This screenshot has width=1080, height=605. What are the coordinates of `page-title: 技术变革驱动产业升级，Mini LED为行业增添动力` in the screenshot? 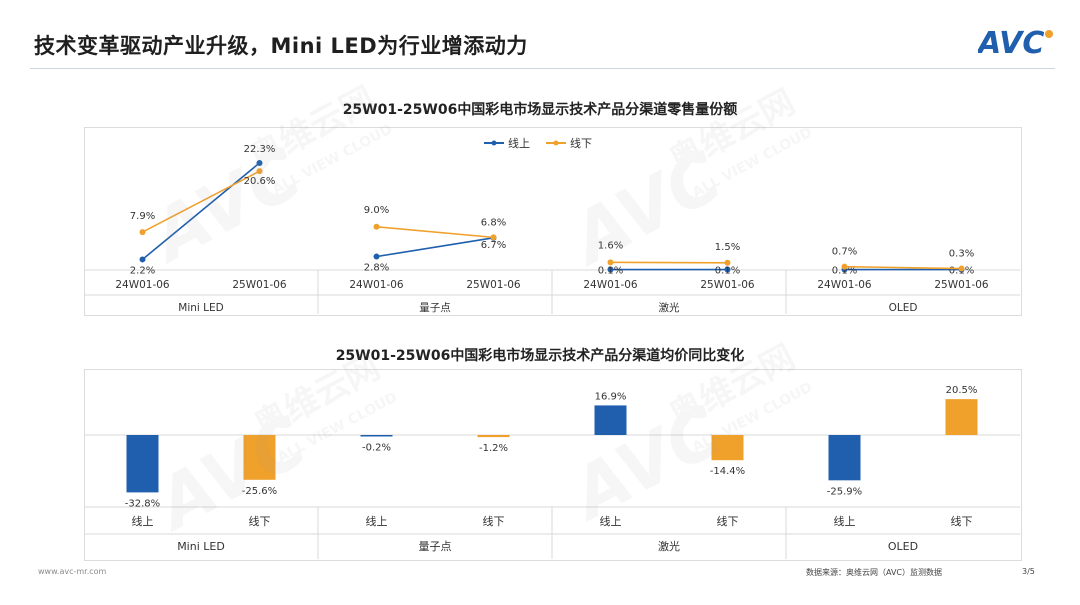 It's located at (281, 46).